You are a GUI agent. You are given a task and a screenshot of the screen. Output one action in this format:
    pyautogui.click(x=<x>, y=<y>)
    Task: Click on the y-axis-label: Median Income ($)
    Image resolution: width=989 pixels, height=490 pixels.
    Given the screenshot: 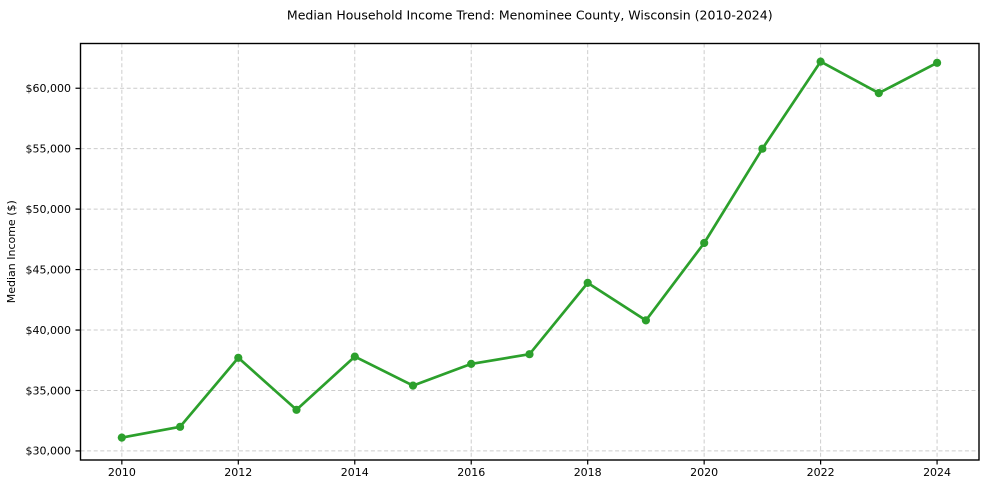 What is the action you would take?
    pyautogui.click(x=11, y=251)
    